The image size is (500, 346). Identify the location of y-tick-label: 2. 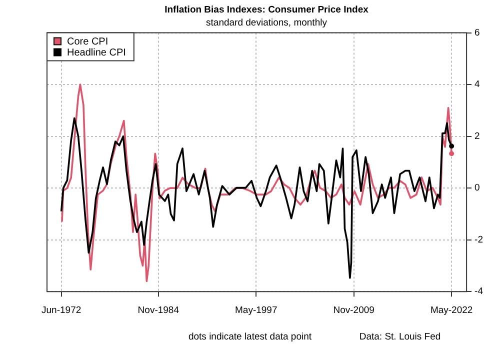
(477, 136).